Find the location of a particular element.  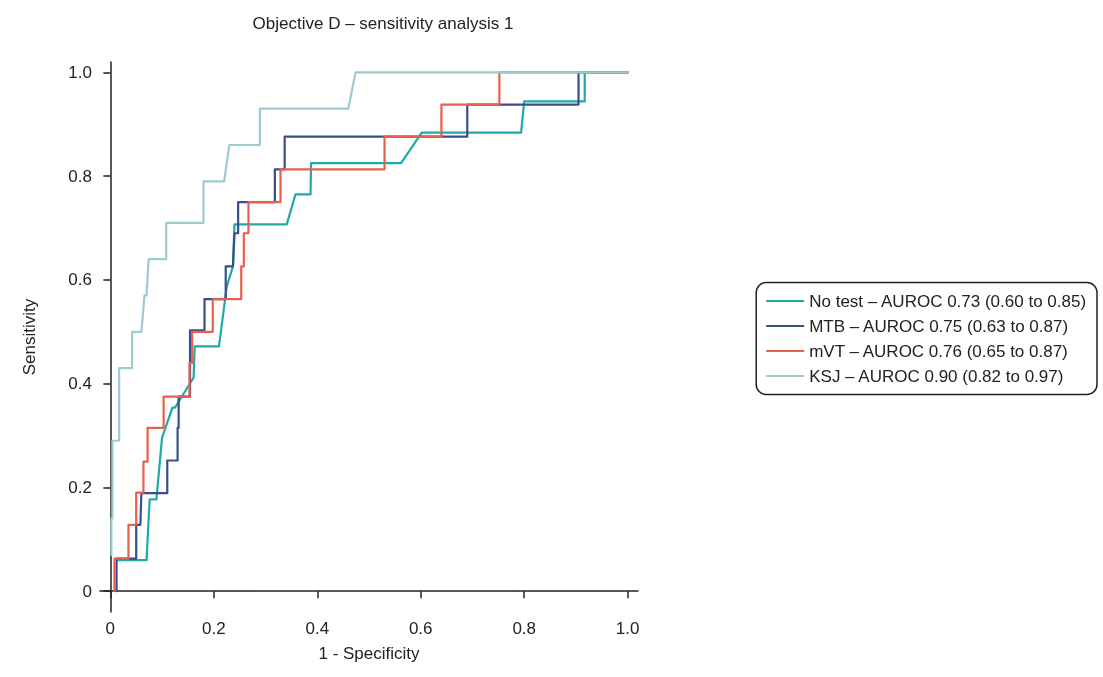

legend-label: KSJ – AUROC 0.90 (0.82 to 0.97) is located at coordinates (936, 376).